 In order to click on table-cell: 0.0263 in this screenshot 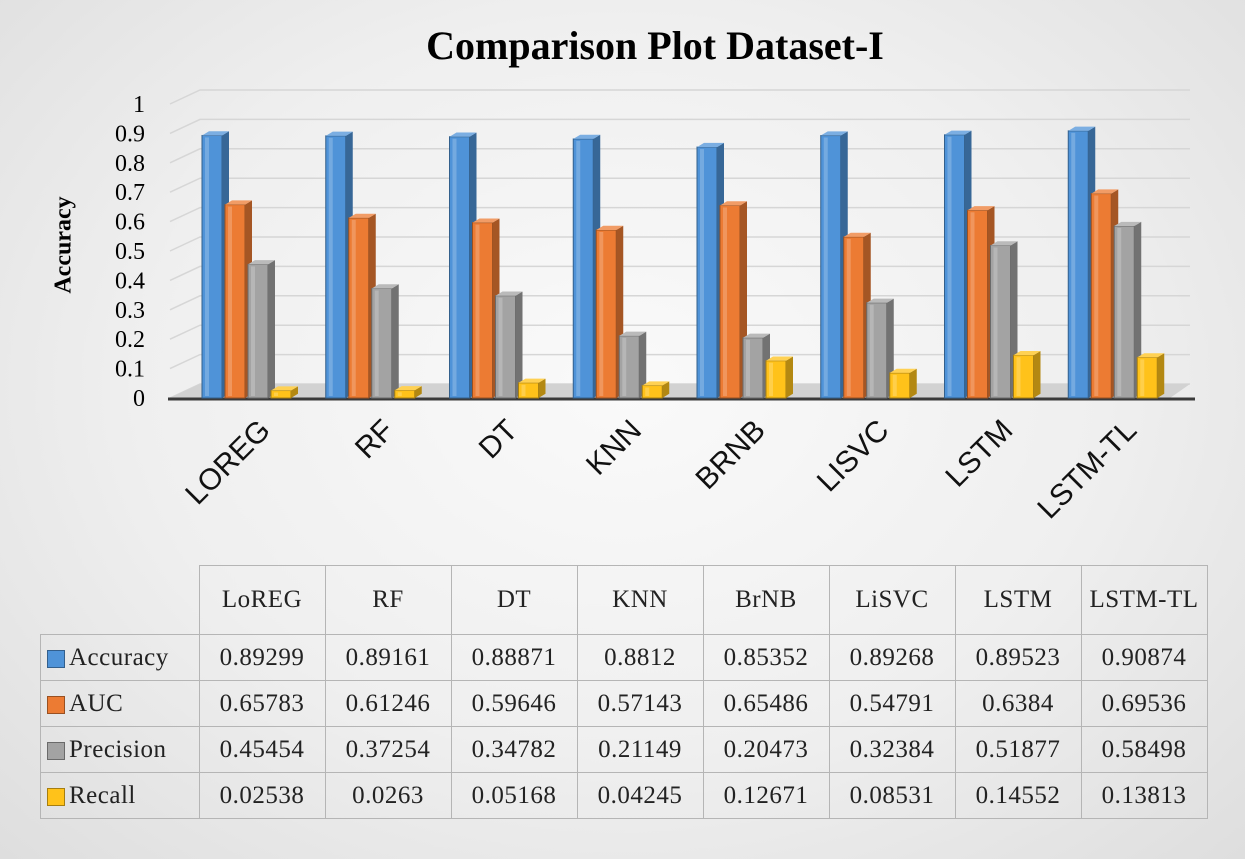, I will do `click(388, 795)`.